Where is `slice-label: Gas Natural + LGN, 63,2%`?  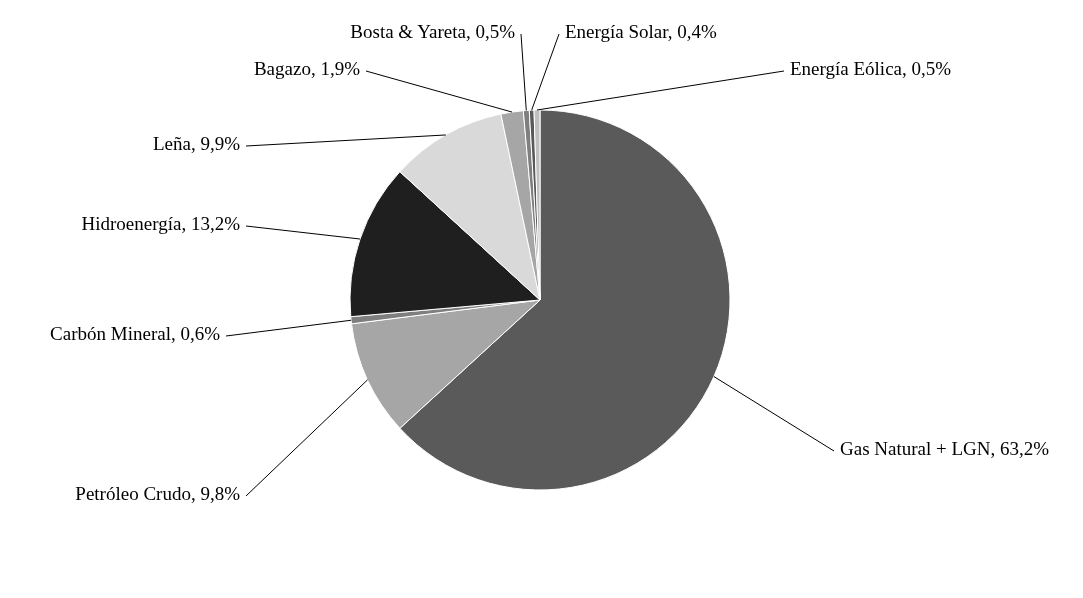 slice-label: Gas Natural + LGN, 63,2% is located at coordinates (945, 448).